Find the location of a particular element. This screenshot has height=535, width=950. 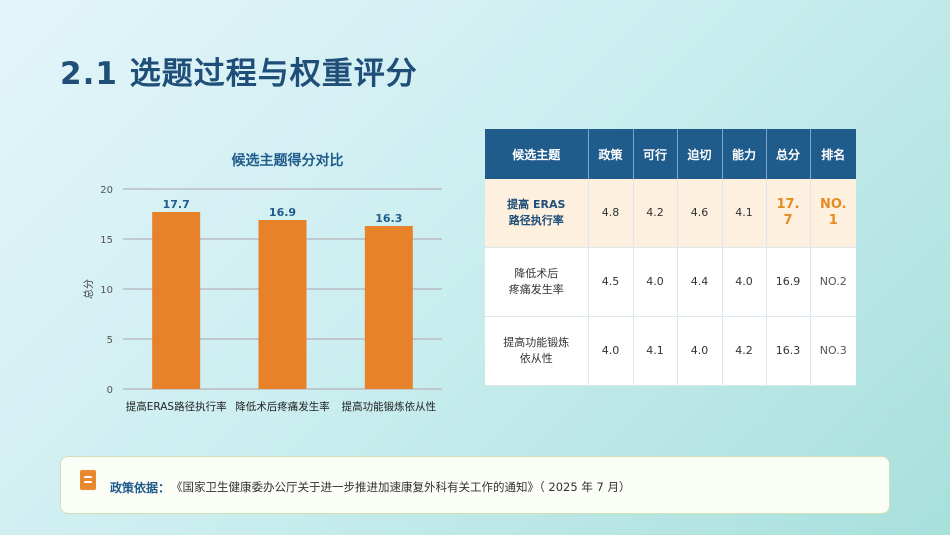

cell-rank: NO. 1 is located at coordinates (833, 213).